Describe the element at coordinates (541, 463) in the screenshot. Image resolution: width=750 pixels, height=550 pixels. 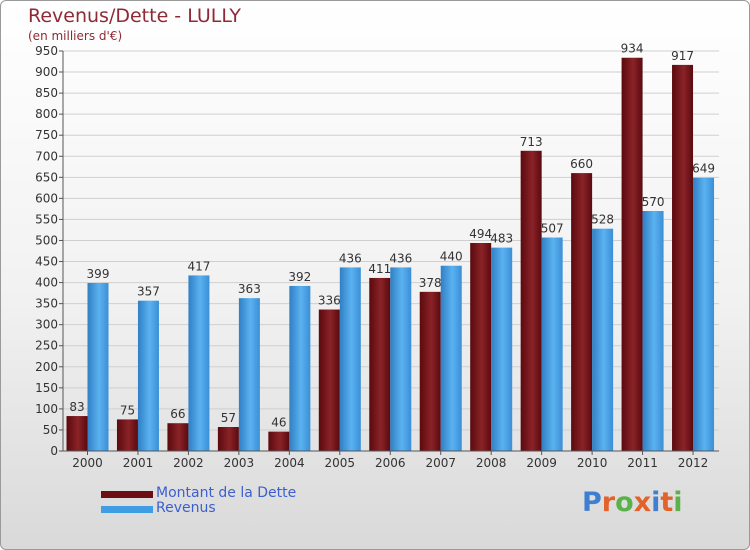
I see `x-tick-label: 2009` at that location.